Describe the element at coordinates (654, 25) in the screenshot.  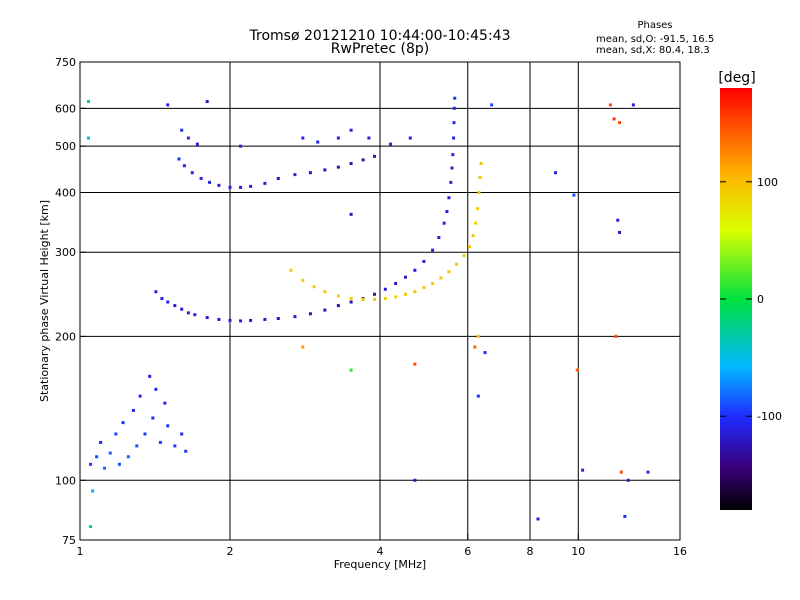
I see `phases-title: Phases` at that location.